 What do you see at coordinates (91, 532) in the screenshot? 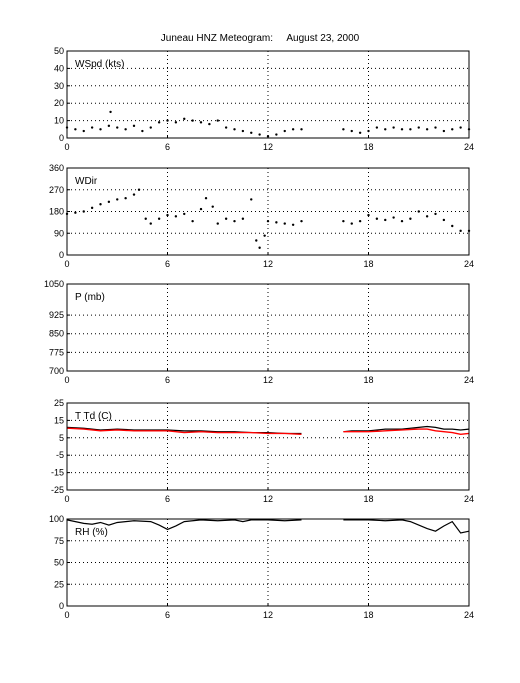
I see `panel-label: RH (%)` at bounding box center [91, 532].